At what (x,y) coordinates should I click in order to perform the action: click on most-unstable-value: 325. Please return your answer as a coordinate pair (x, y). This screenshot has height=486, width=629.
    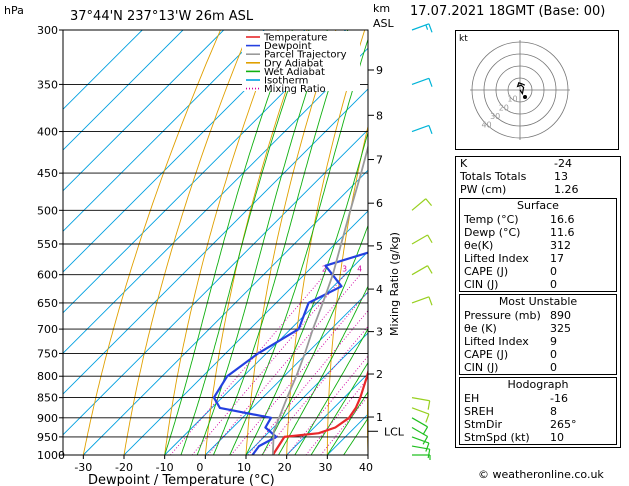
    Looking at the image, I should click on (560, 328).